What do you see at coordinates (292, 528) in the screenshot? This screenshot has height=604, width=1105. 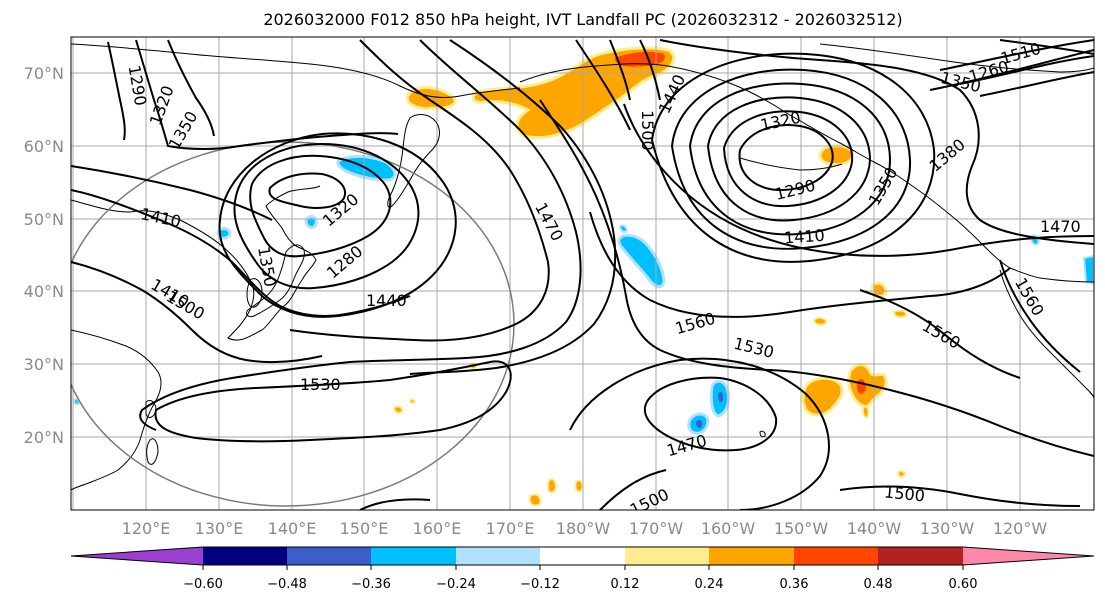 I see `lon-label: 140°E` at bounding box center [292, 528].